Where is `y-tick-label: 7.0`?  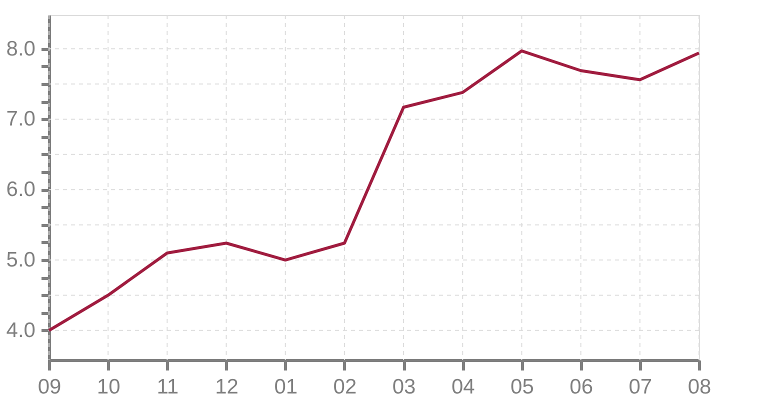
y-tick-label: 7.0 is located at coordinates (21, 119).